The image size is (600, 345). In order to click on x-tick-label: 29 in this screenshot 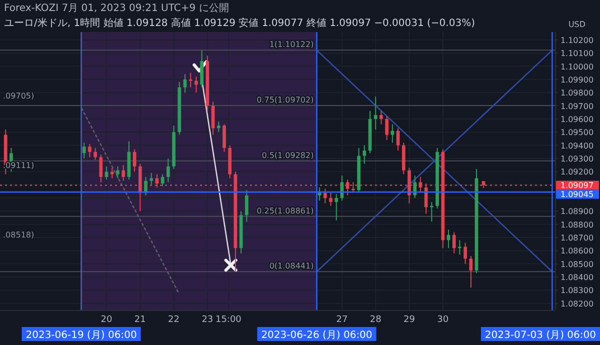, I will do `click(410, 320)`.